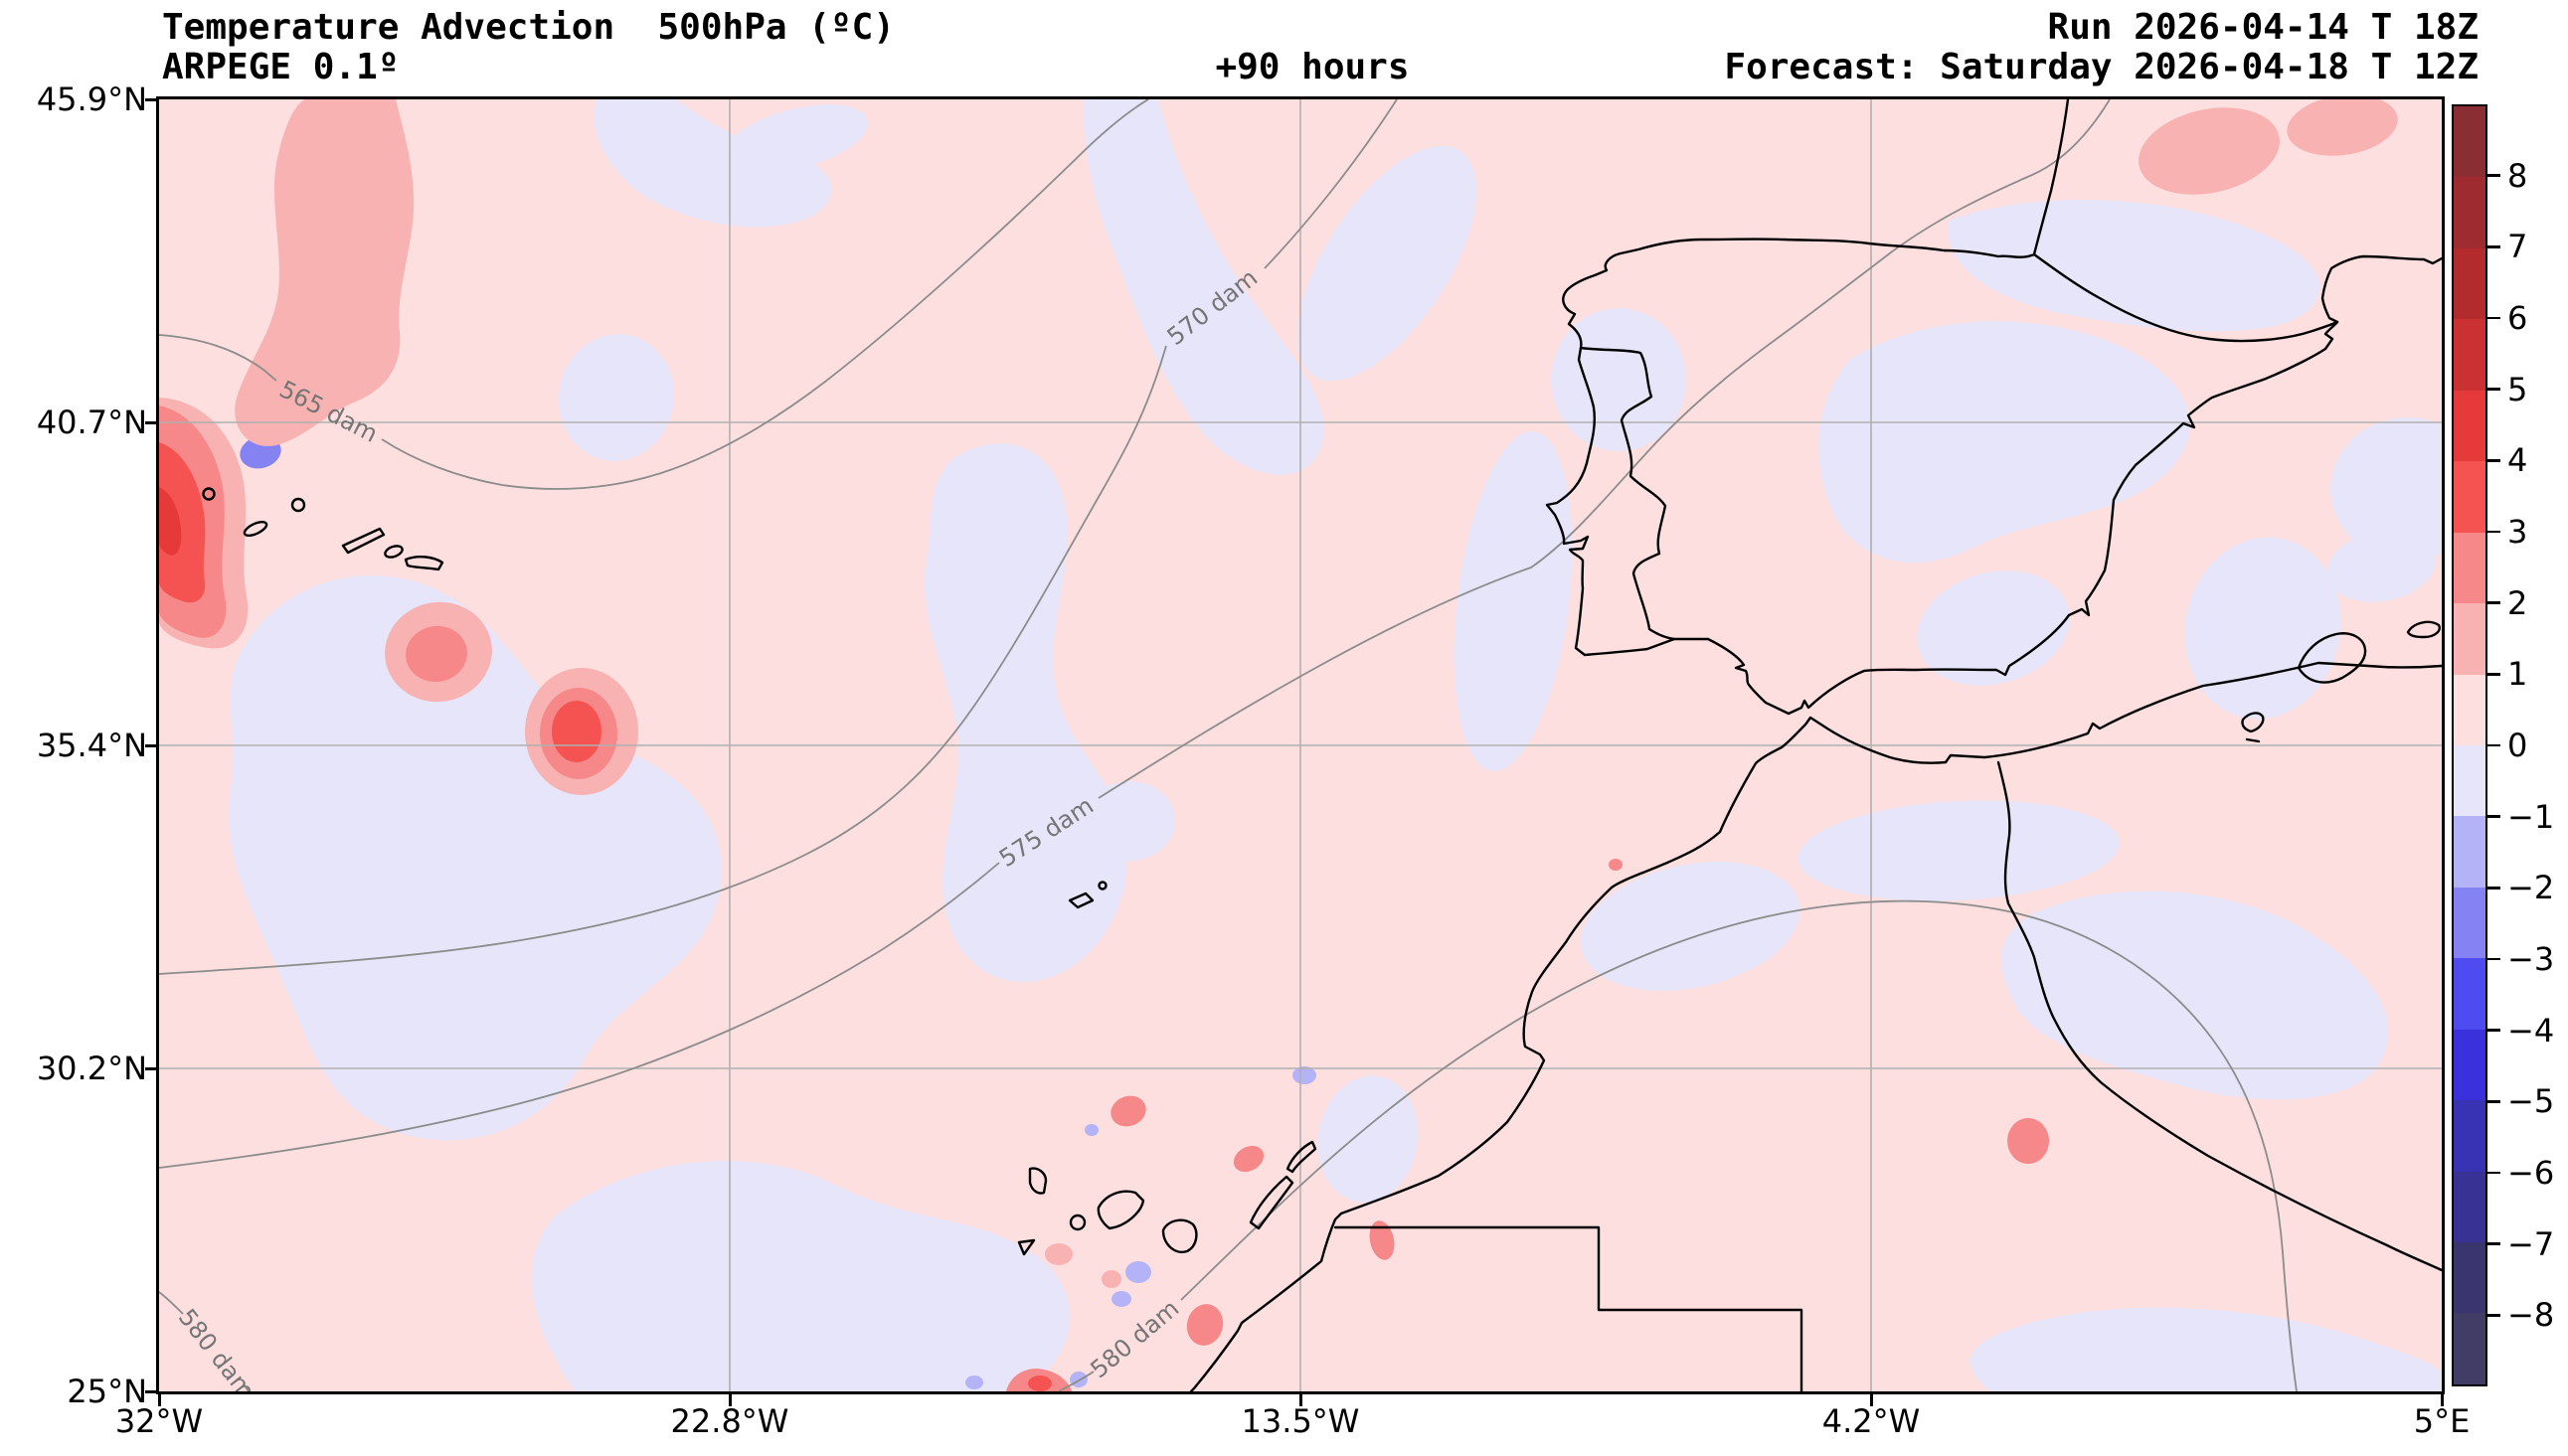 This screenshot has width=2568, height=1456. Describe the element at coordinates (2517, 175) in the screenshot. I see `colorbar-tick-label: 8` at that location.